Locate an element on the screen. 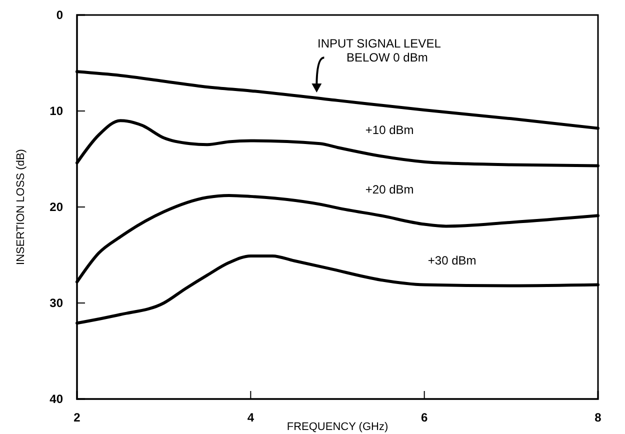 This screenshot has width=625, height=434. series-label: +10 dBm is located at coordinates (389, 130).